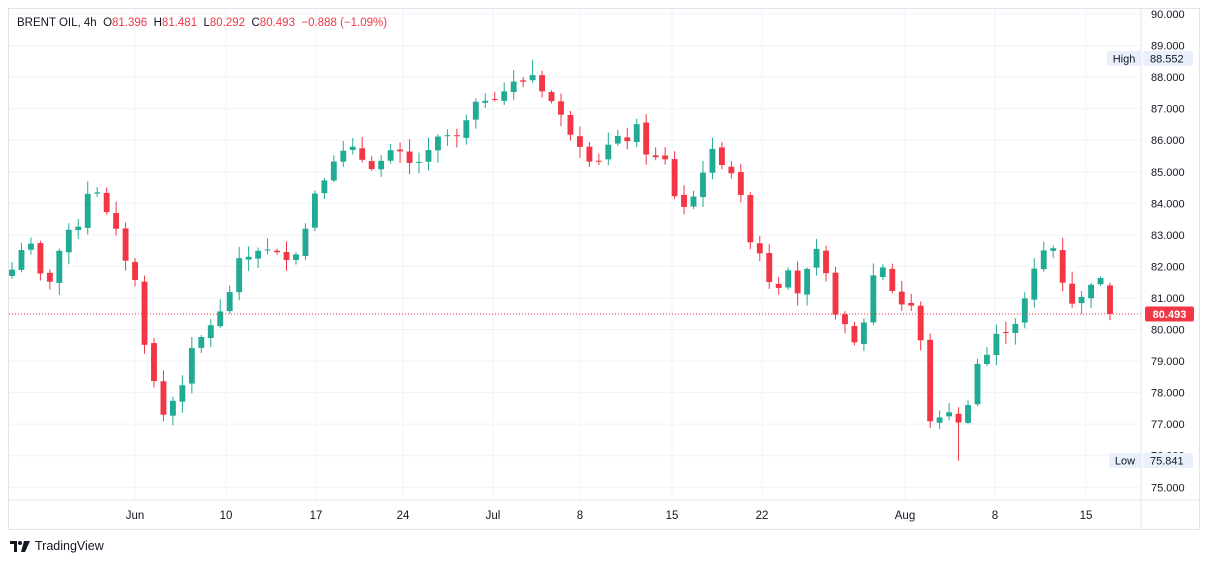 This screenshot has width=1209, height=564. Describe the element at coordinates (1168, 78) in the screenshot. I see `price-tick-label: 88.000` at that location.